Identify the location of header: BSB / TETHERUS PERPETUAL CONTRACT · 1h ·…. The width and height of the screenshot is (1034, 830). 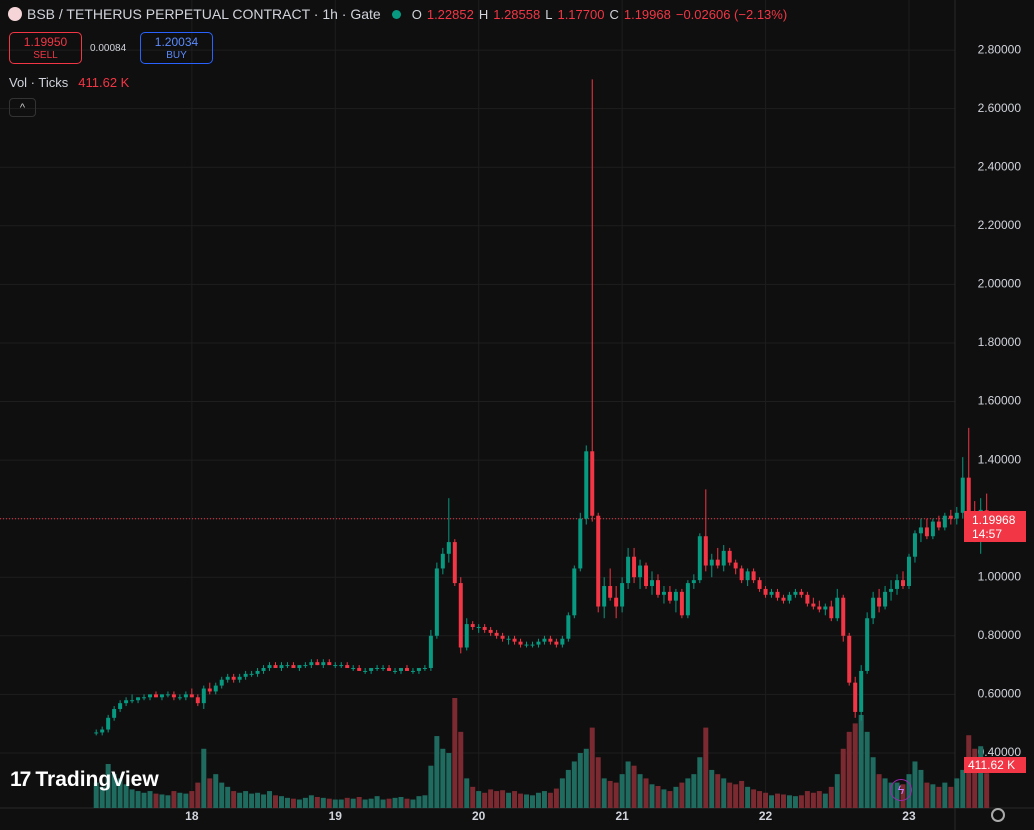
(397, 14).